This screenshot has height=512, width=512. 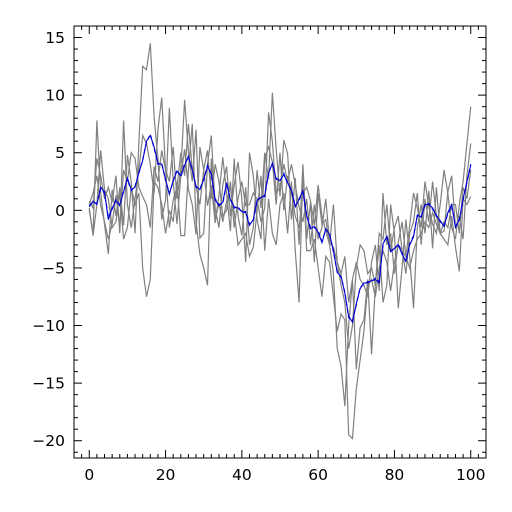 I want to click on x-tick-label: 100, so click(x=471, y=475).